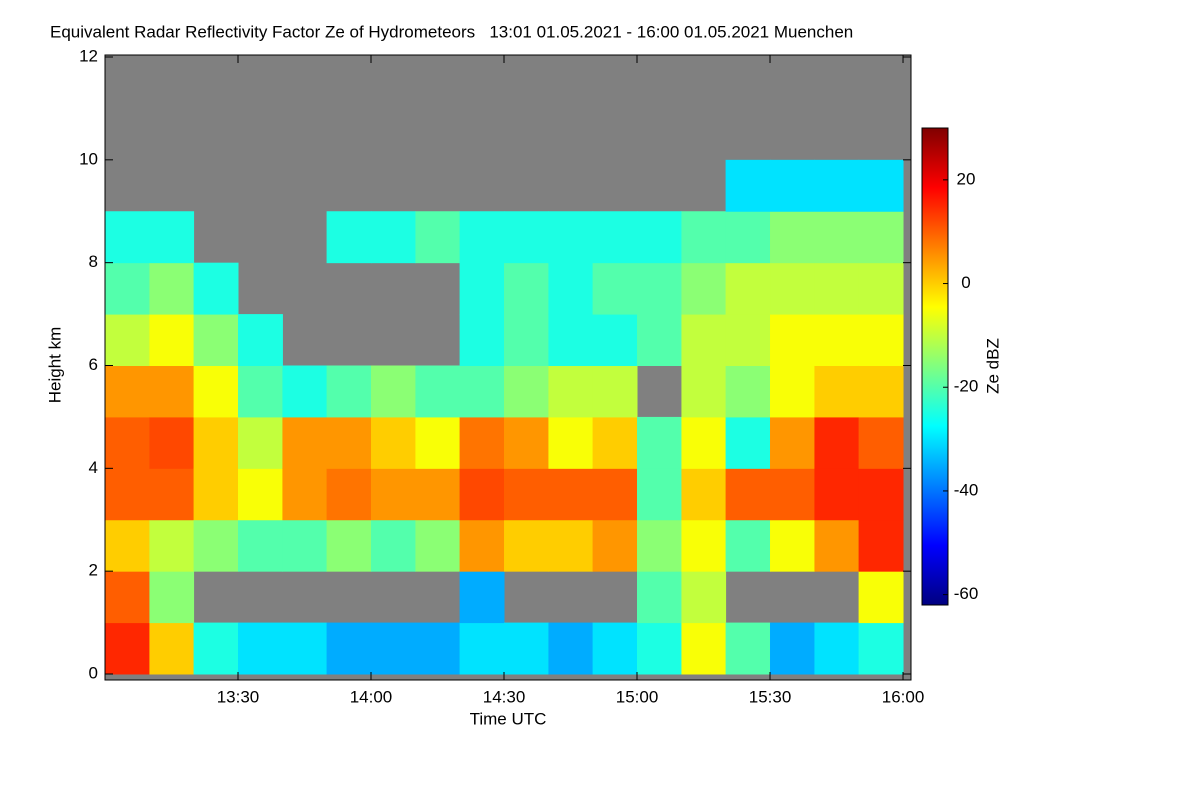  Describe the element at coordinates (93, 672) in the screenshot. I see `y-tick-label: 0` at that location.